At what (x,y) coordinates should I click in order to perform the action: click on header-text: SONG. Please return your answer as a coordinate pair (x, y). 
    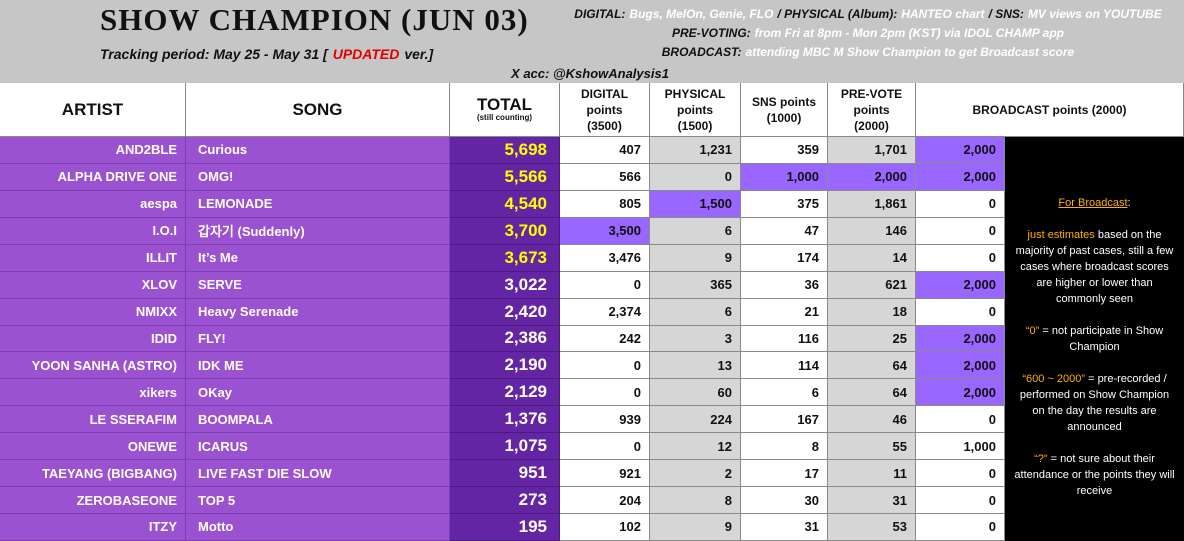
    Looking at the image, I should click on (317, 109).